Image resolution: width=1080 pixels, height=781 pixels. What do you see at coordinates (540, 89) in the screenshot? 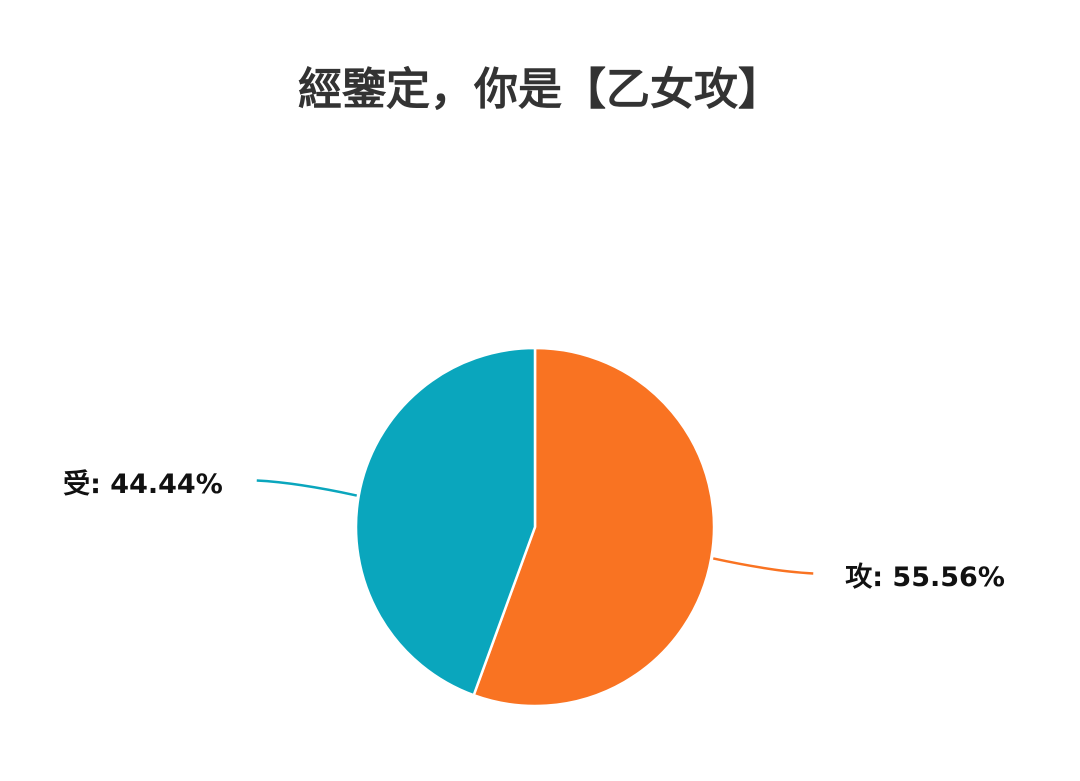
I see `chart-title: 經鑒定，你是【乙女攻】` at bounding box center [540, 89].